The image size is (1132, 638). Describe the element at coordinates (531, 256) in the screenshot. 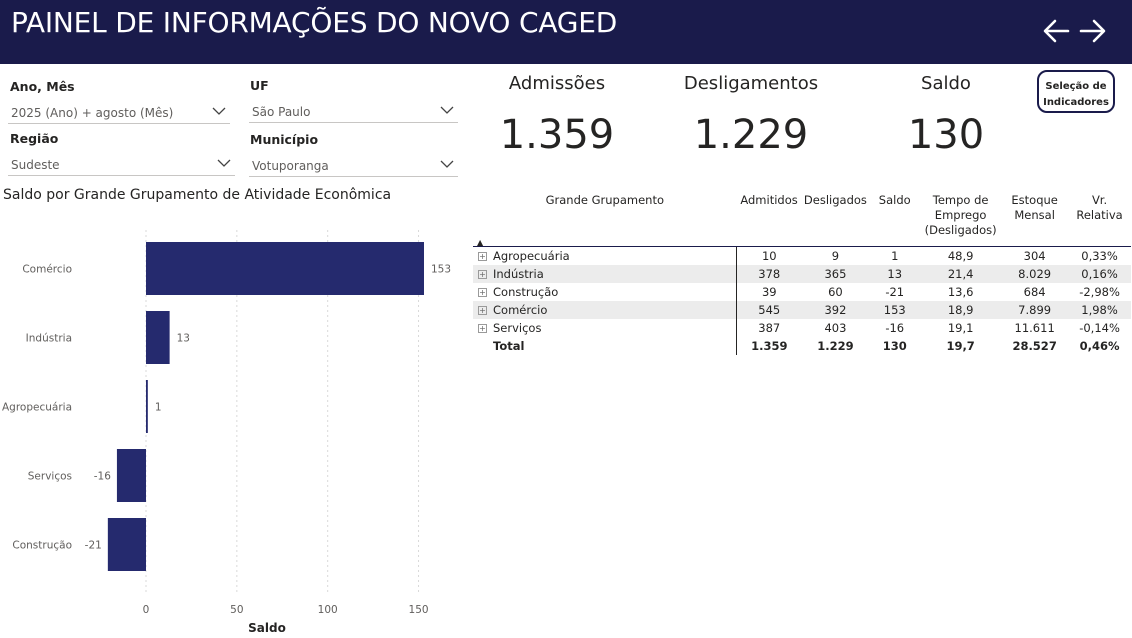

I see `row-name: Agropecuária` at that location.